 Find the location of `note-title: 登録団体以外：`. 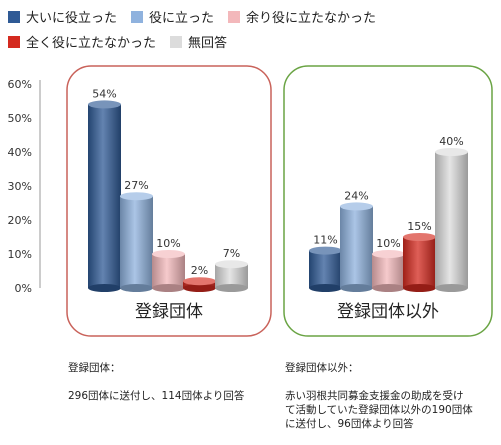

note-title: 登録団体以外： is located at coordinates (322, 368).